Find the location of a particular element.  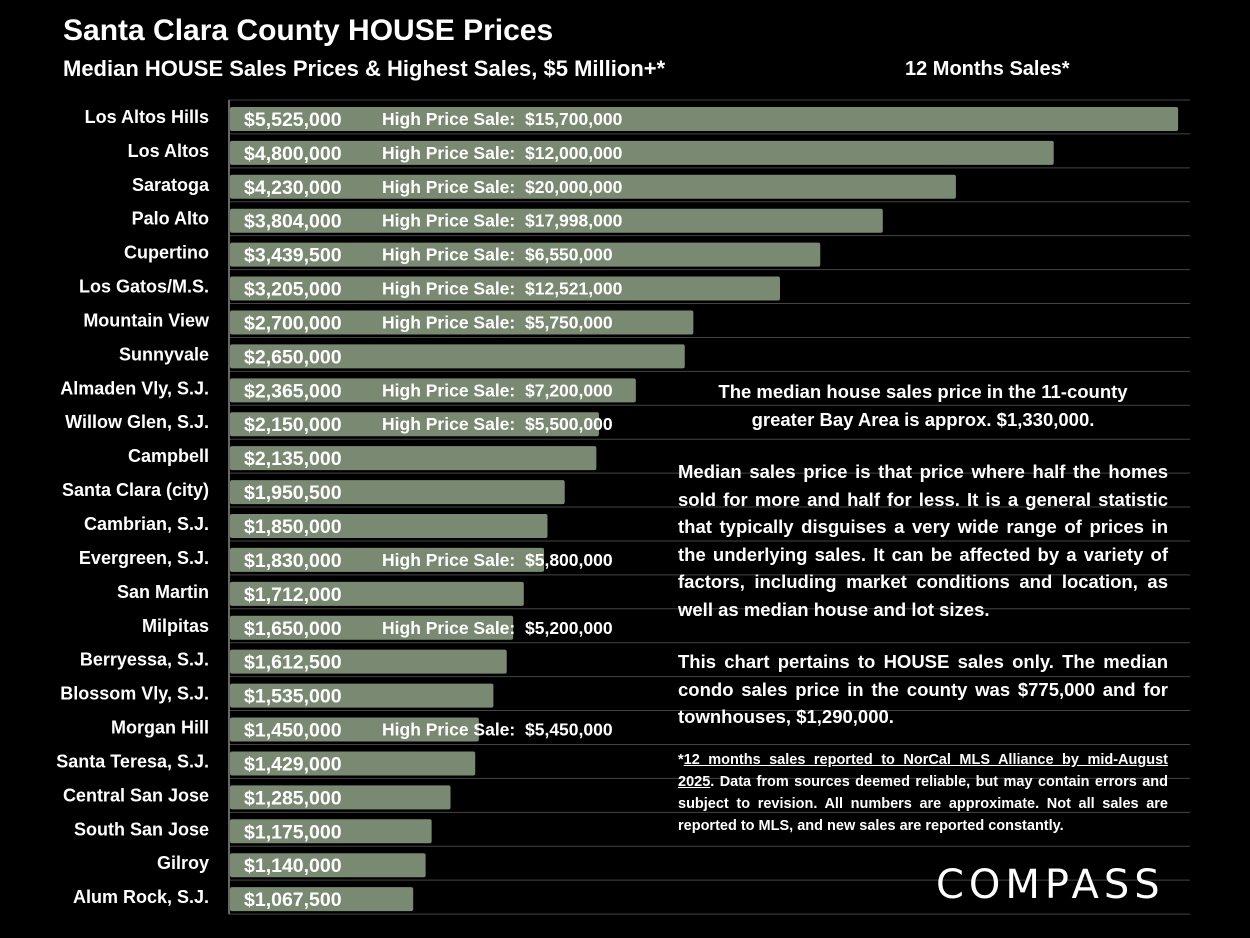

category-label: Campbell is located at coordinates (168, 456).